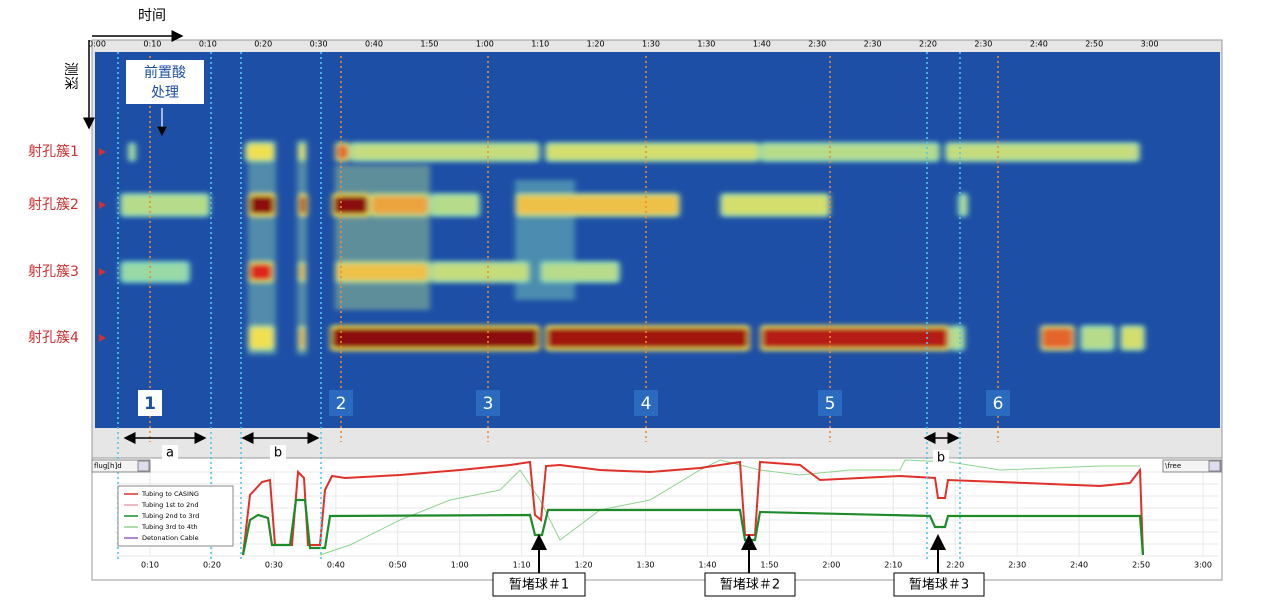  I want to click on bottom-time-label: 0:50, so click(398, 565).